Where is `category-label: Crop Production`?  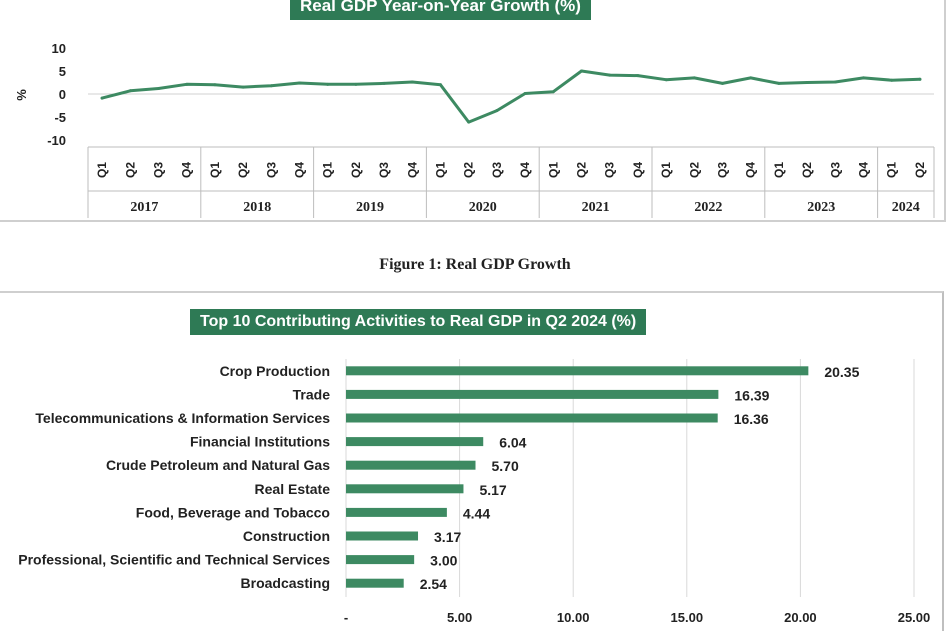
category-label: Crop Production is located at coordinates (275, 371).